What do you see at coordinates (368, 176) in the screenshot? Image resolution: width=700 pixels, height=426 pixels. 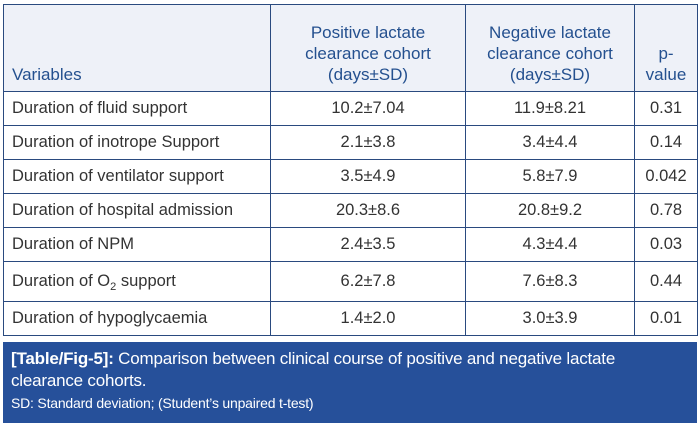 I see `cell-positive: 3.5±4.9` at bounding box center [368, 176].